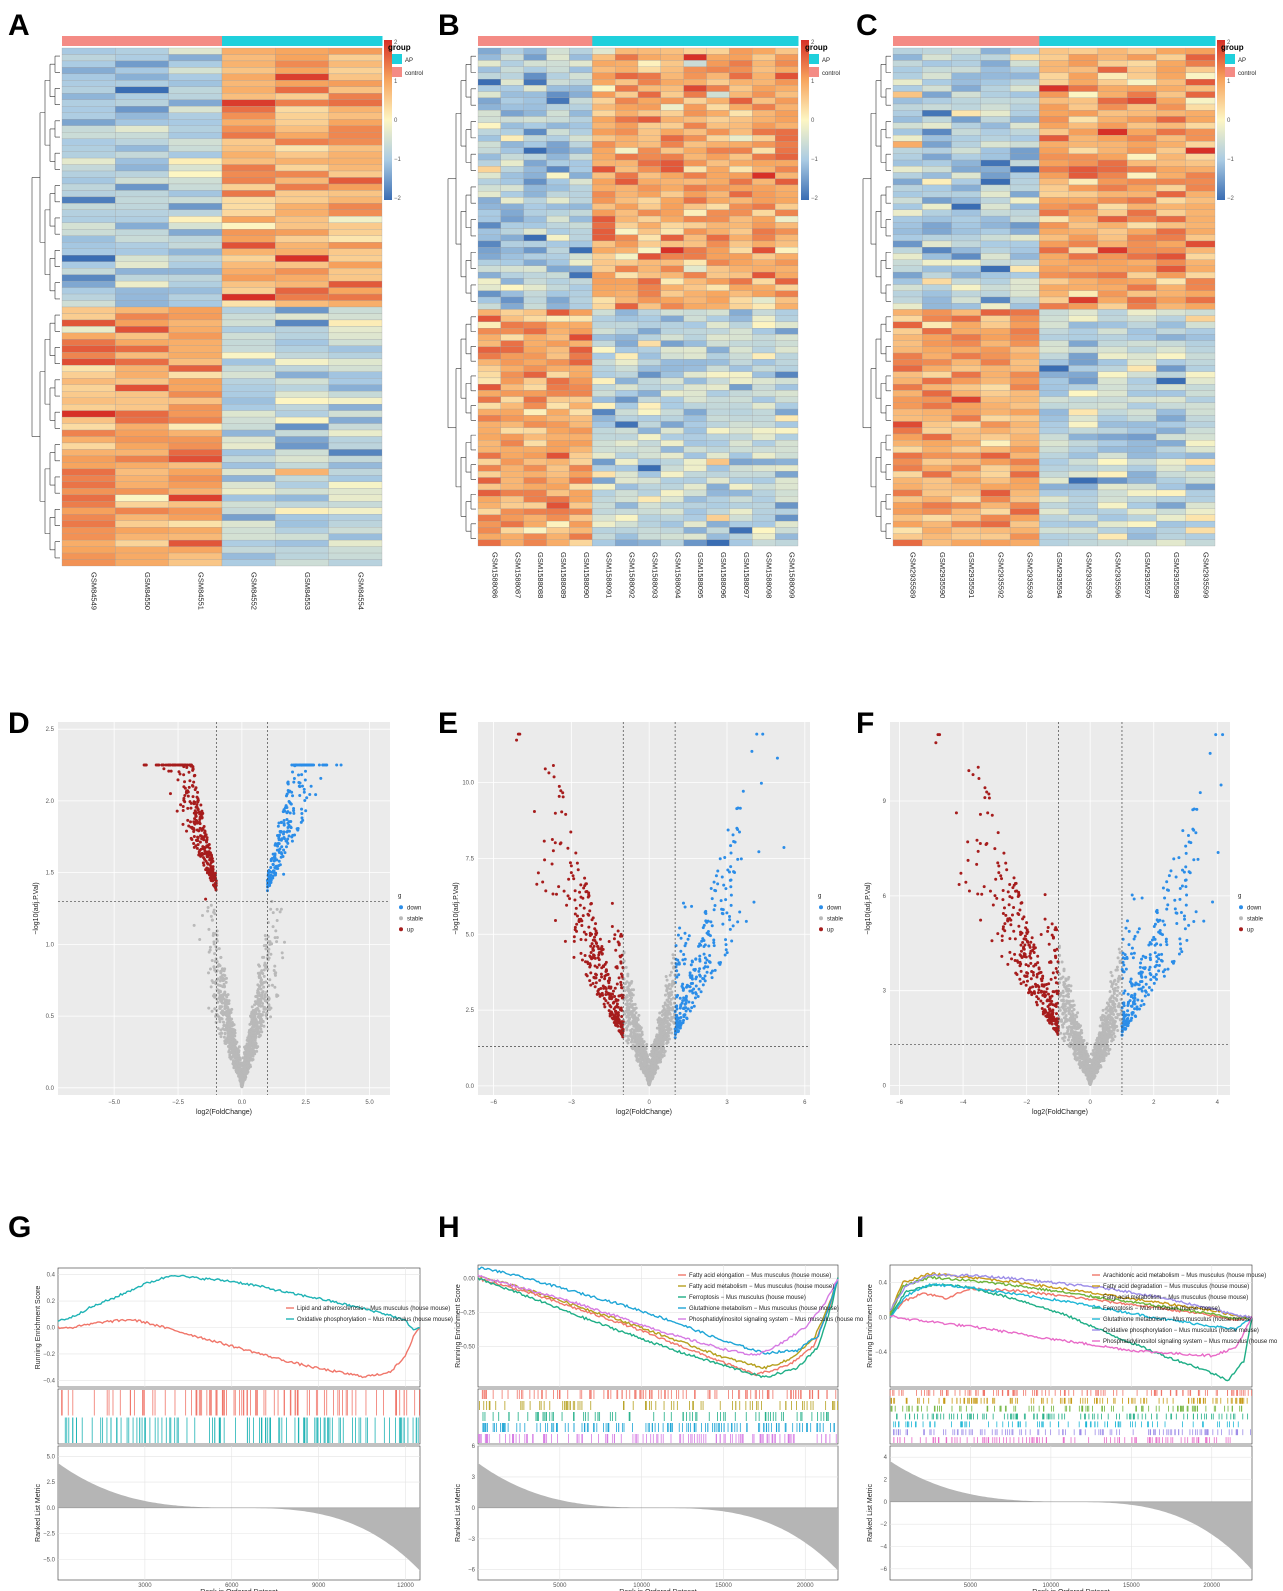 The height and width of the screenshot is (1591, 1283). What do you see at coordinates (813, 43) in the screenshot?
I see `colorbar-tick: 2` at bounding box center [813, 43].